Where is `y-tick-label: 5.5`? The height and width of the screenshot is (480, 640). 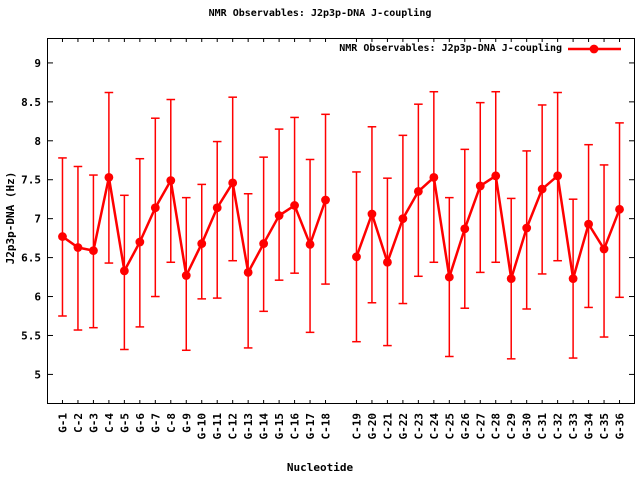 y-tick-label: 5.5 is located at coordinates (31, 335).